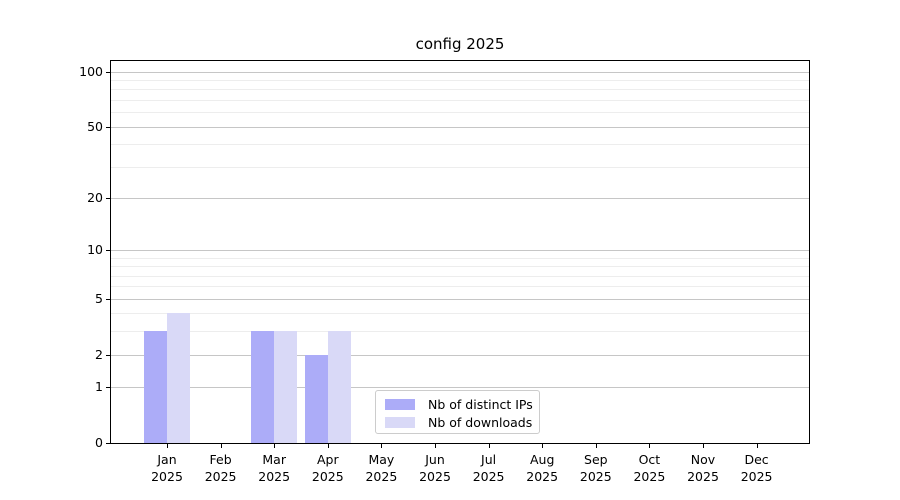 Image resolution: width=900 pixels, height=500 pixels. What do you see at coordinates (99, 354) in the screenshot?
I see `y-tick-label: 2` at bounding box center [99, 354].